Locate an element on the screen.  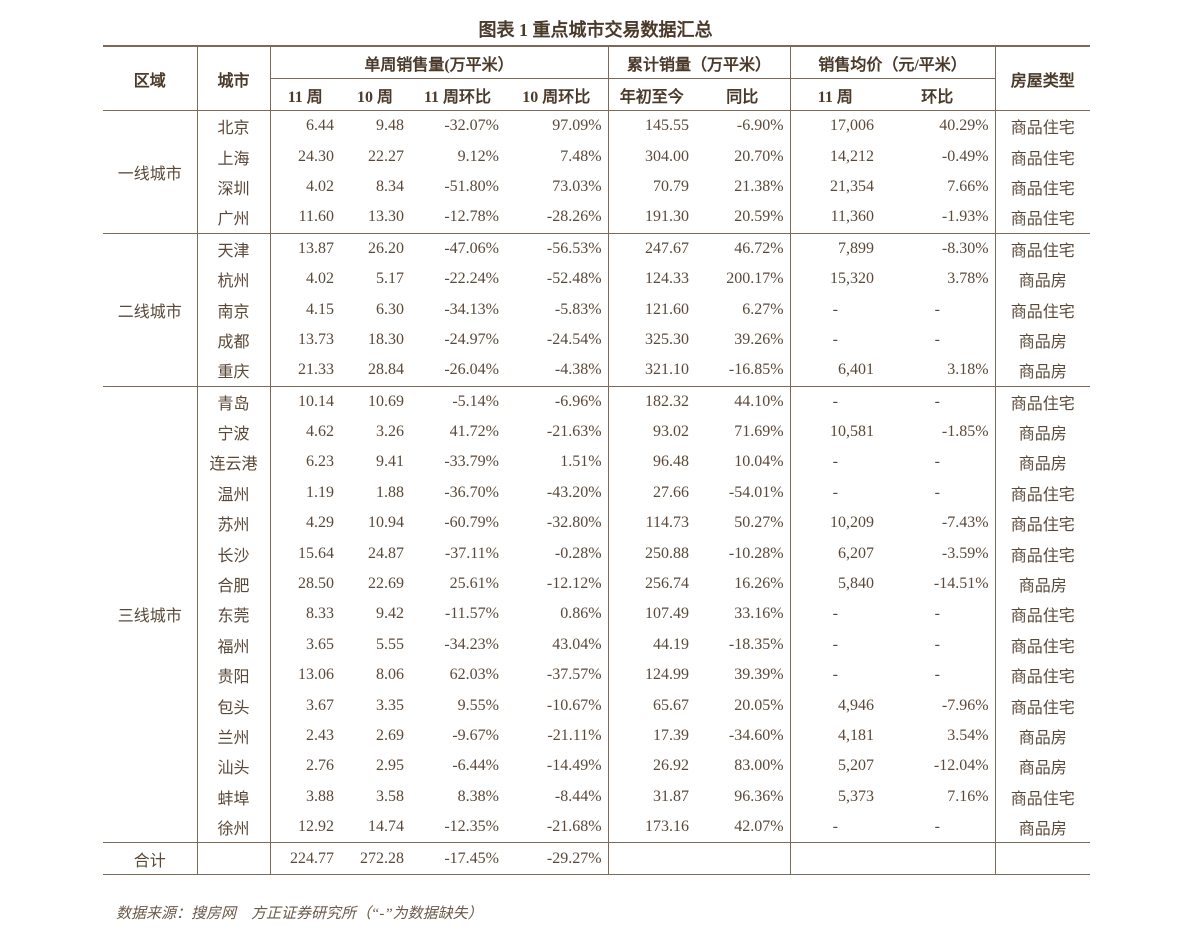
value-cell: 325.30 is located at coordinates (651, 340).